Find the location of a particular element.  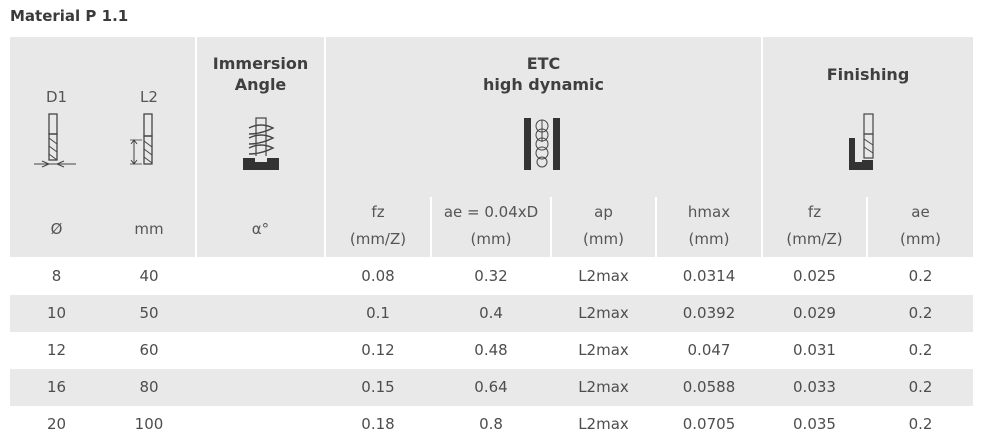

cell-fz: 0.15 is located at coordinates (378, 387).